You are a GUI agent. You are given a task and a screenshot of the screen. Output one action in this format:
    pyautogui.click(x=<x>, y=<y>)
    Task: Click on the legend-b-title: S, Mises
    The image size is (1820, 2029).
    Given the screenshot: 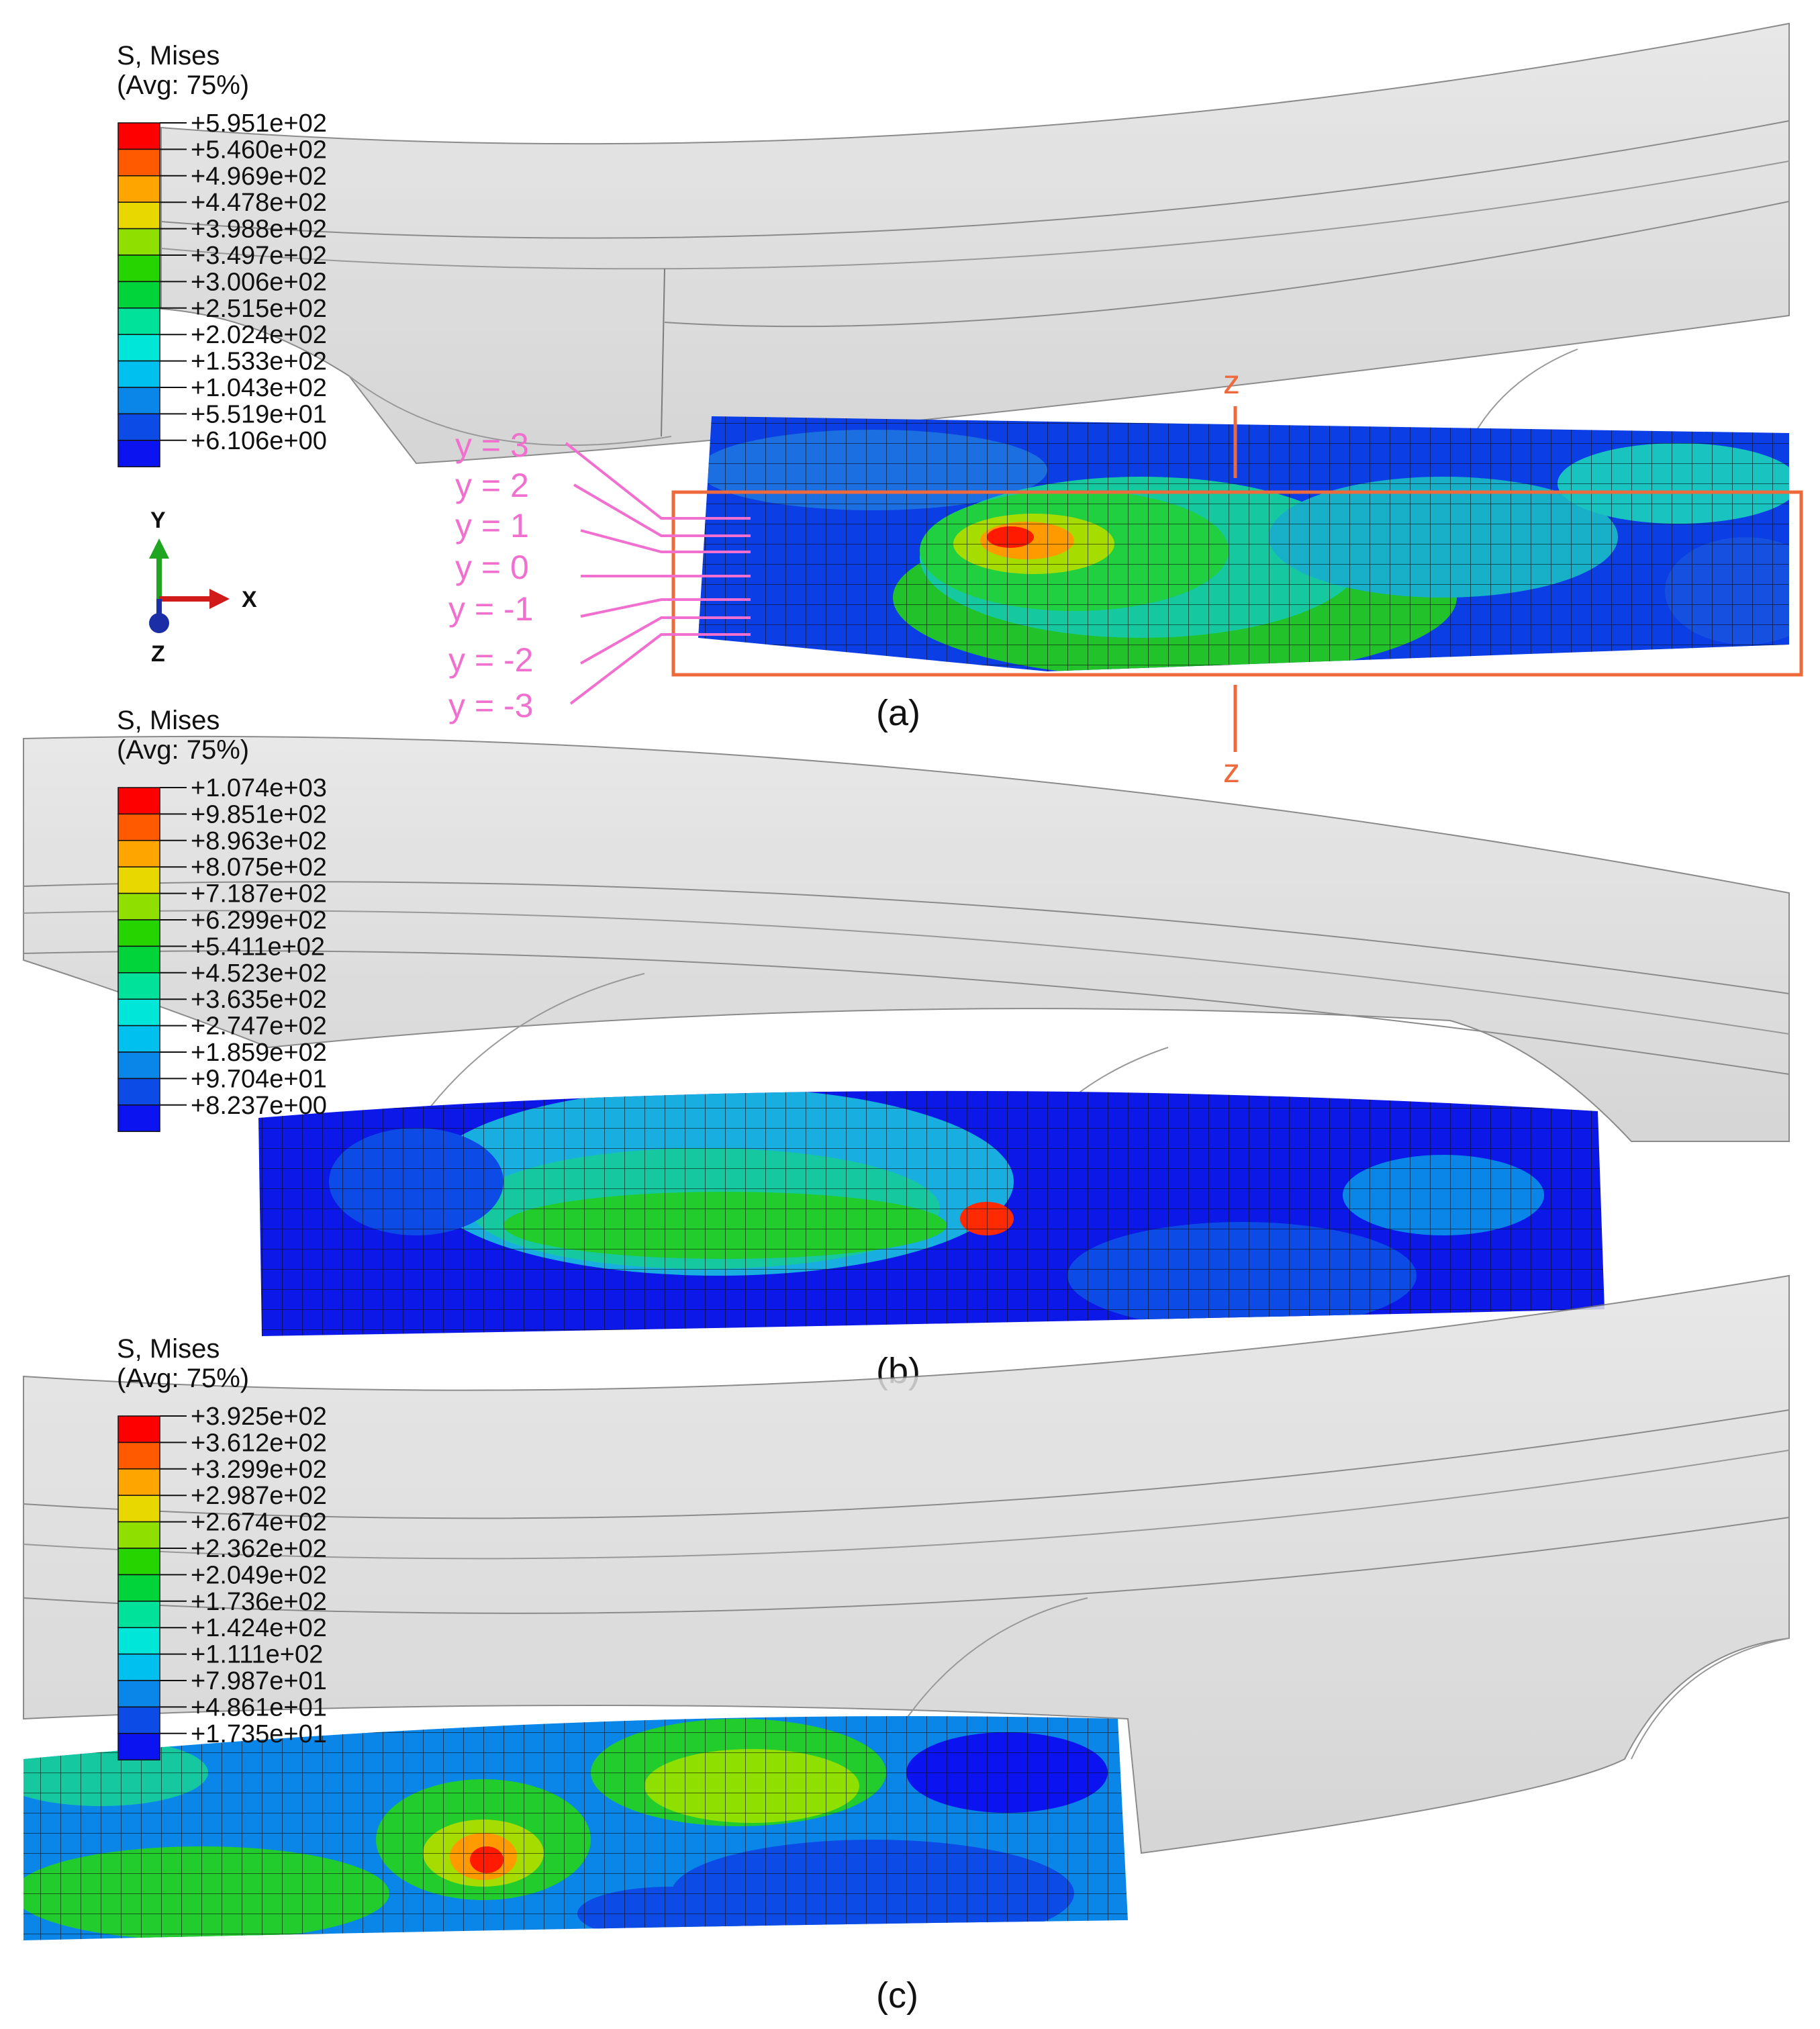 What is the action you would take?
    pyautogui.click(x=169, y=720)
    